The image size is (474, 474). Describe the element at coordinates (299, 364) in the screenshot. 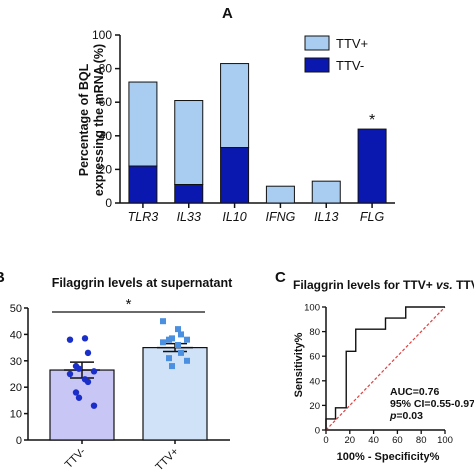

I see `panel-c-ylabel: Sensitivity%` at that location.